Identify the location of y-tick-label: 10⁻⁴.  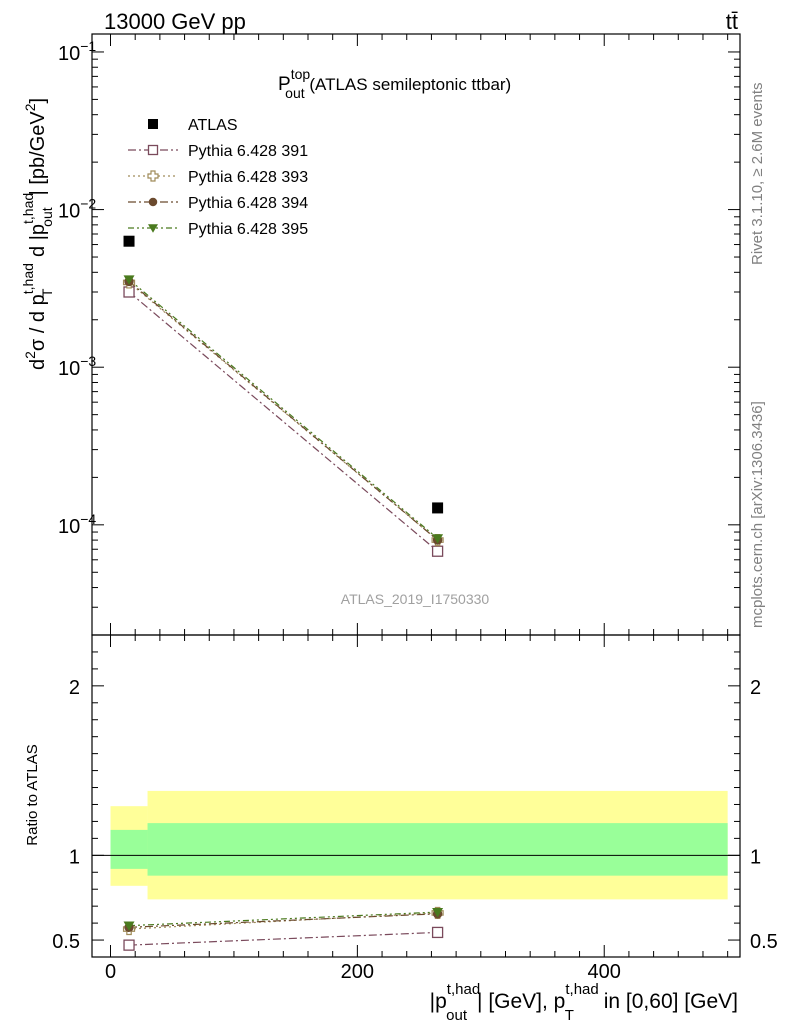
(77, 524).